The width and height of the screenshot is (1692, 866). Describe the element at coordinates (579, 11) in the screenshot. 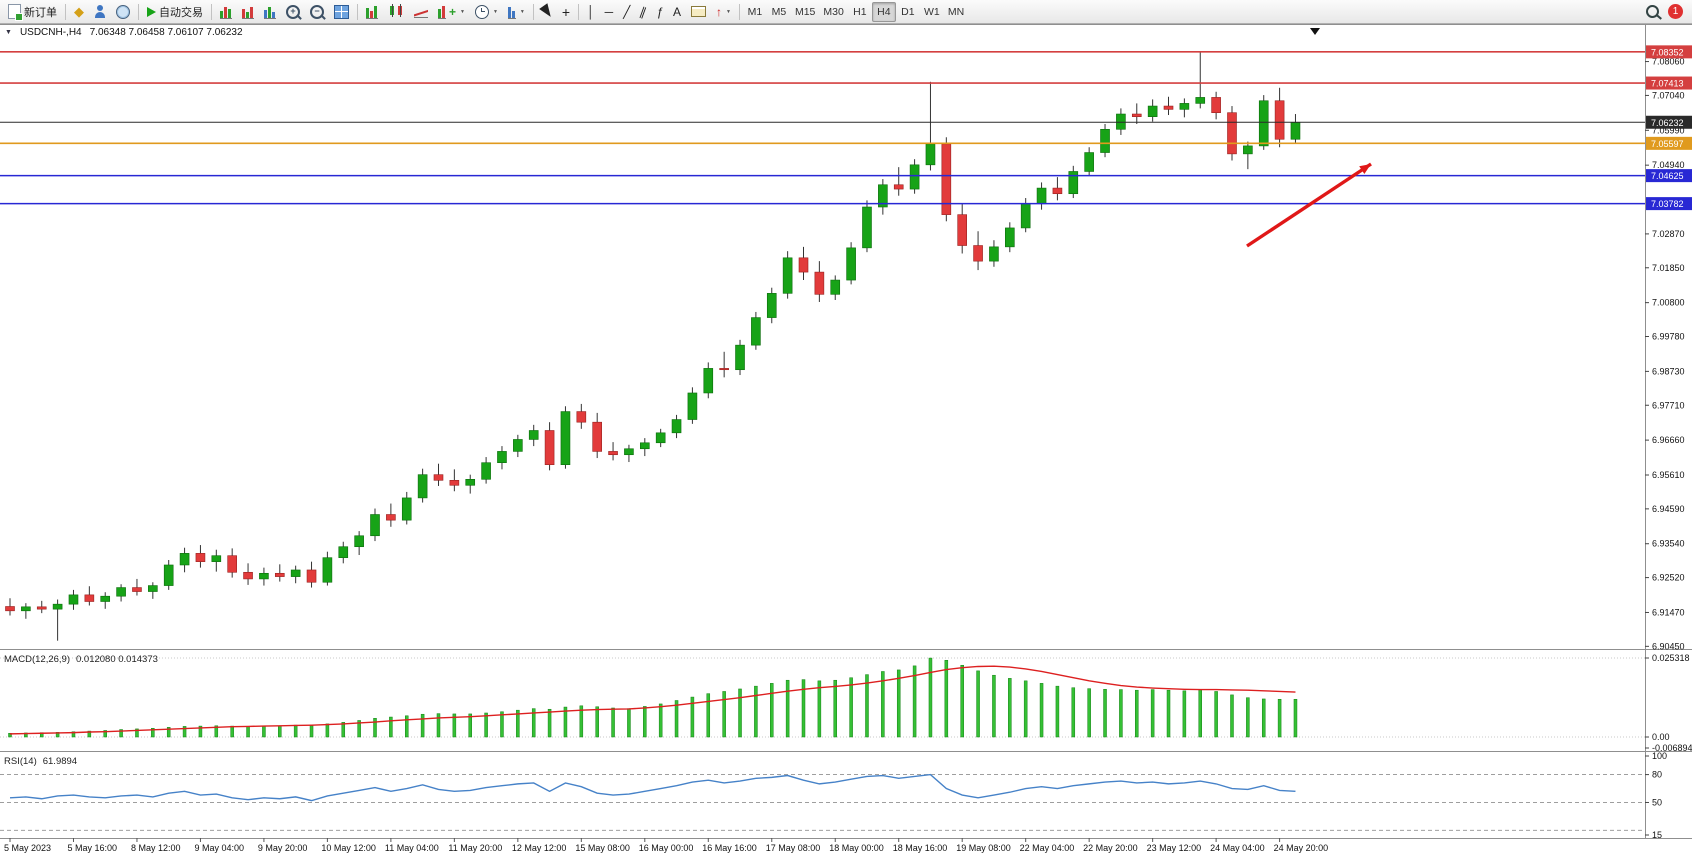

I see `toolbar-separator` at that location.